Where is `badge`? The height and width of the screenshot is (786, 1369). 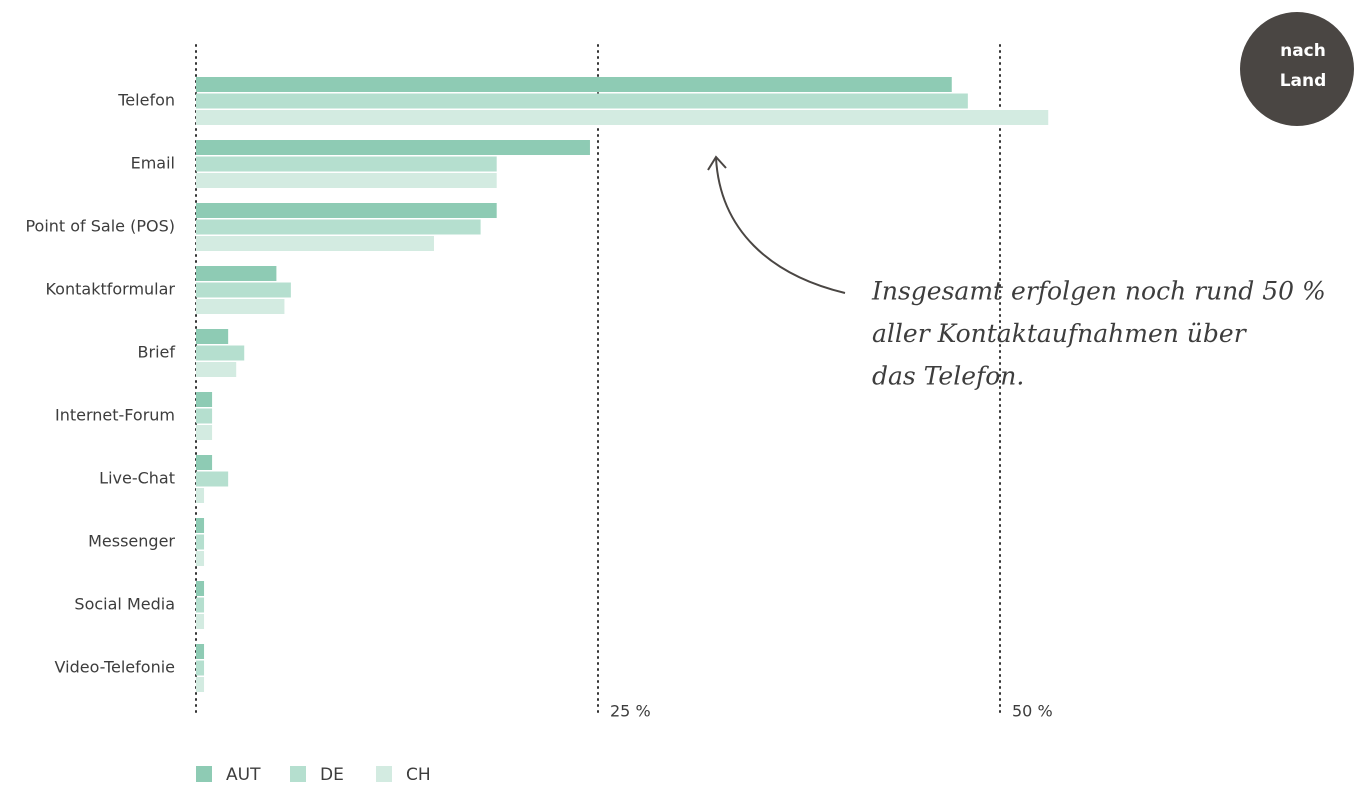
badge is located at coordinates (1297, 69).